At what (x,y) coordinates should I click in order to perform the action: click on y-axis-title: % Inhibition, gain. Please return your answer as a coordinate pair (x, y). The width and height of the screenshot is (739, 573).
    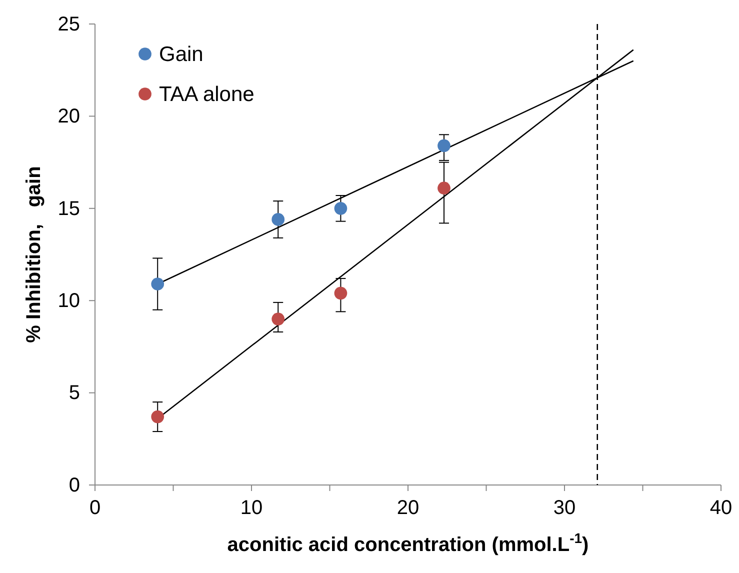
    Looking at the image, I should click on (34, 254).